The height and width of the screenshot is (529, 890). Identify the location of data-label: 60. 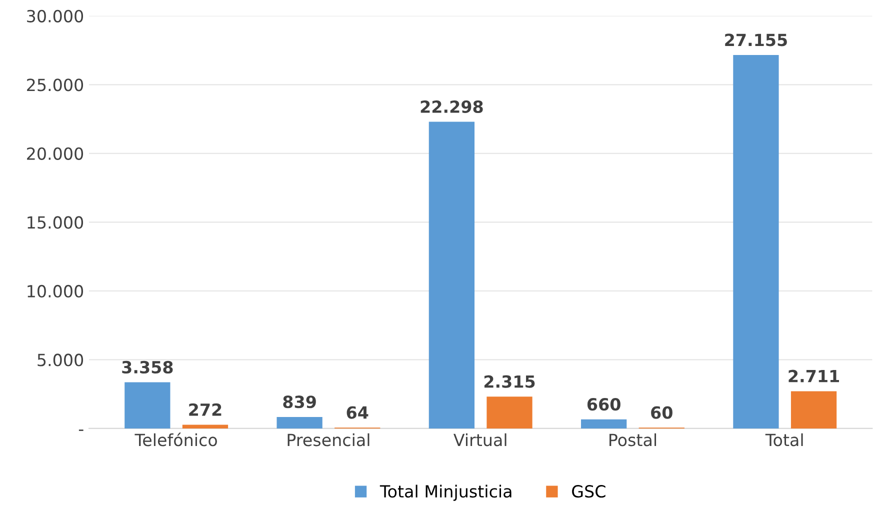
(661, 412).